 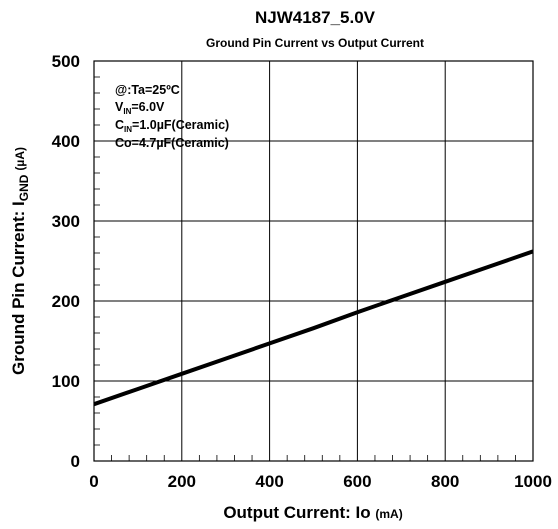 I want to click on y-tick-label: 500, so click(x=66, y=61).